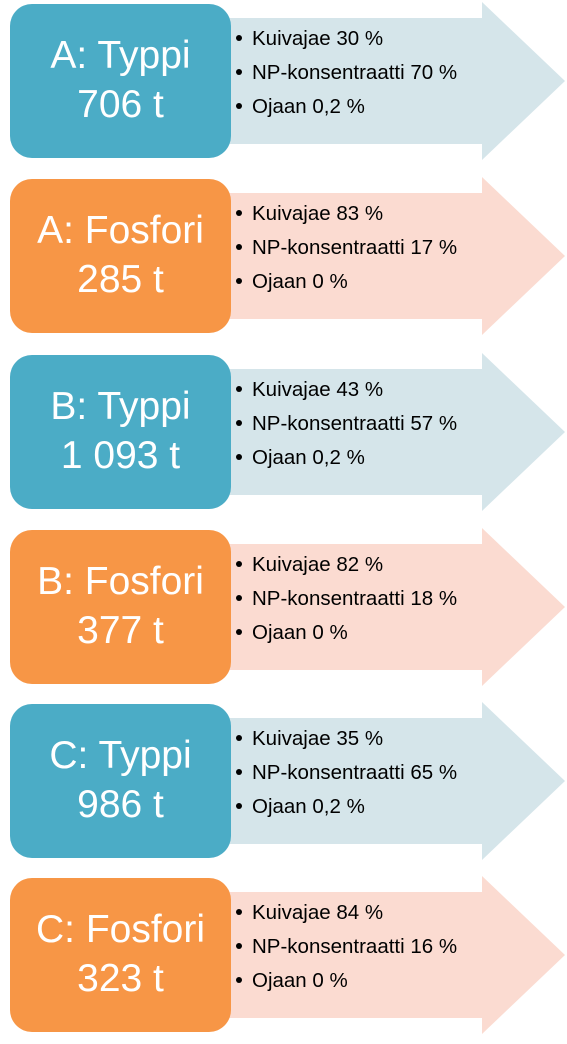 The width and height of the screenshot is (567, 1044). Describe the element at coordinates (120, 955) in the screenshot. I see `nutrient-box: C: Fosfori 323 t` at that location.